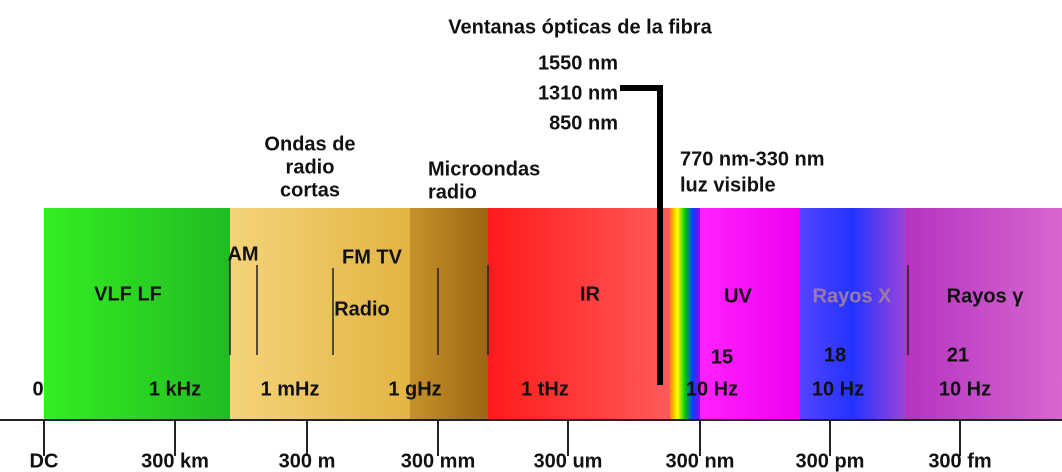  I want to click on wavelength-label: 300 pm, so click(830, 461).